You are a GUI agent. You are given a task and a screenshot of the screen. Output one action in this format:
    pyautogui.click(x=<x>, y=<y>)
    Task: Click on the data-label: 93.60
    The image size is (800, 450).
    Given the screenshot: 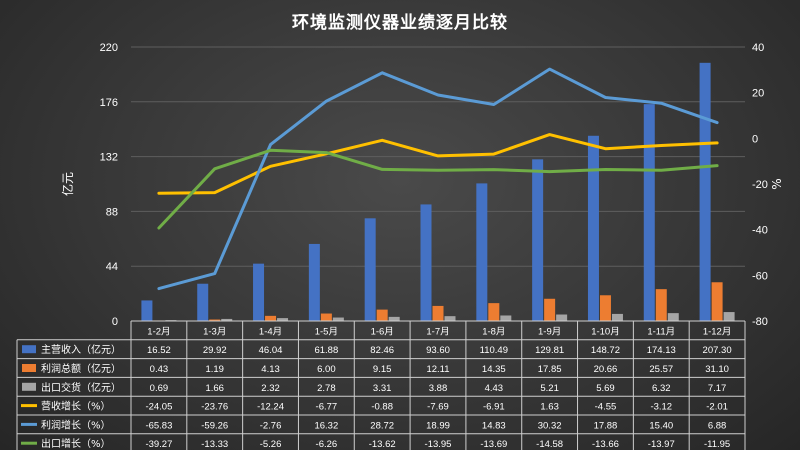 What is the action you would take?
    pyautogui.click(x=438, y=350)
    